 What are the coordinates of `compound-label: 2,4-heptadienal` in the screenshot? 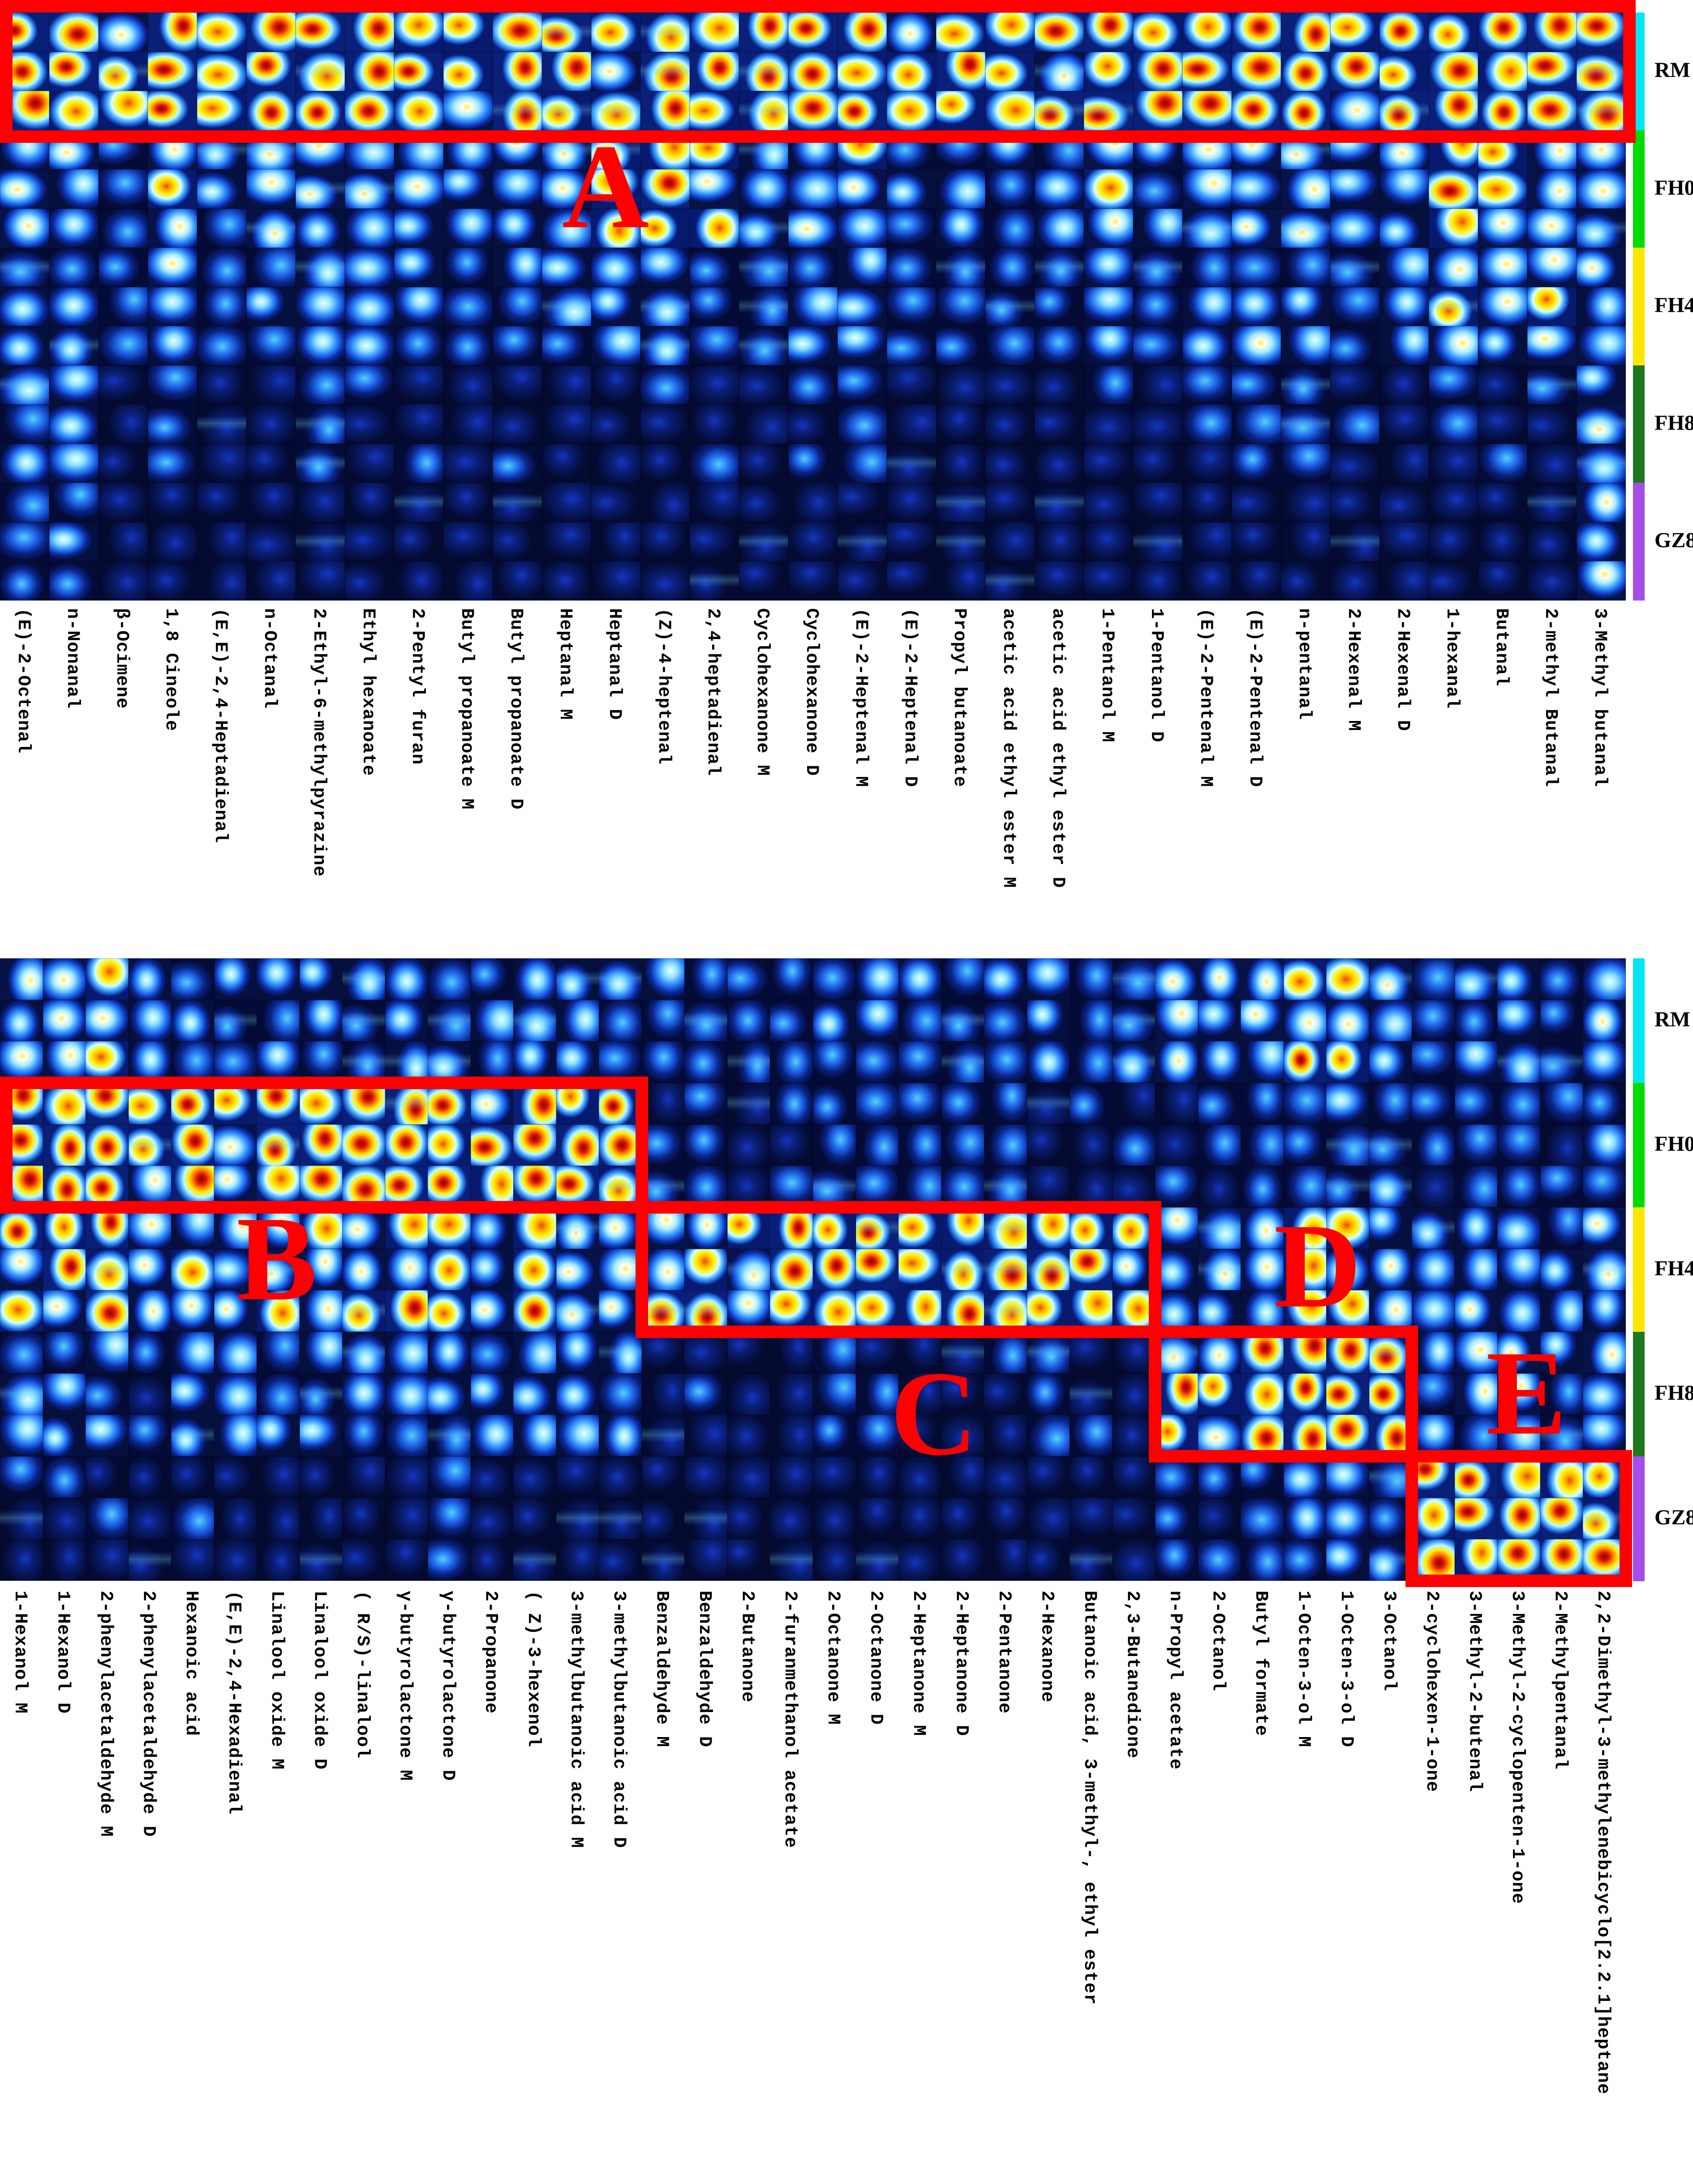 It's located at (713, 692).